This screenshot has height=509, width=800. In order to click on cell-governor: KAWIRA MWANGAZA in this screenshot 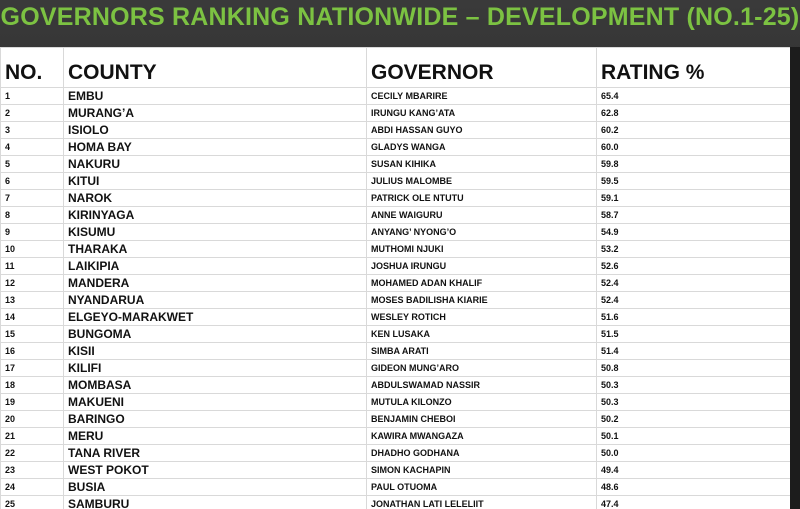, I will do `click(481, 436)`.